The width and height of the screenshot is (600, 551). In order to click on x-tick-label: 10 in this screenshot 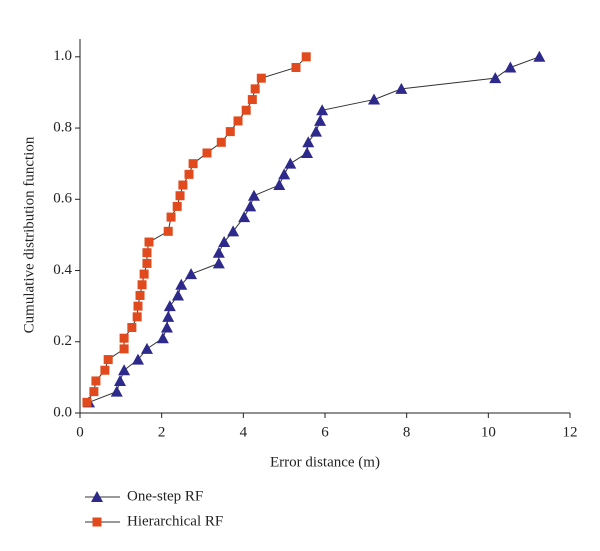, I will do `click(488, 432)`.